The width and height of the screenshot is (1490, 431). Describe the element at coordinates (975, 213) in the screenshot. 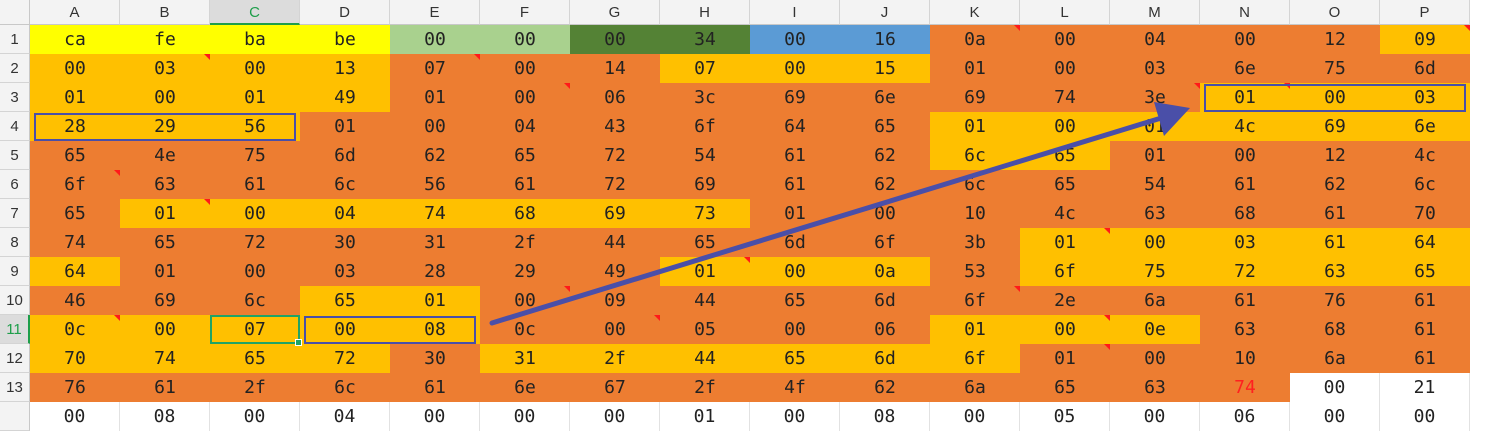

I see `cell-k7: 10` at that location.